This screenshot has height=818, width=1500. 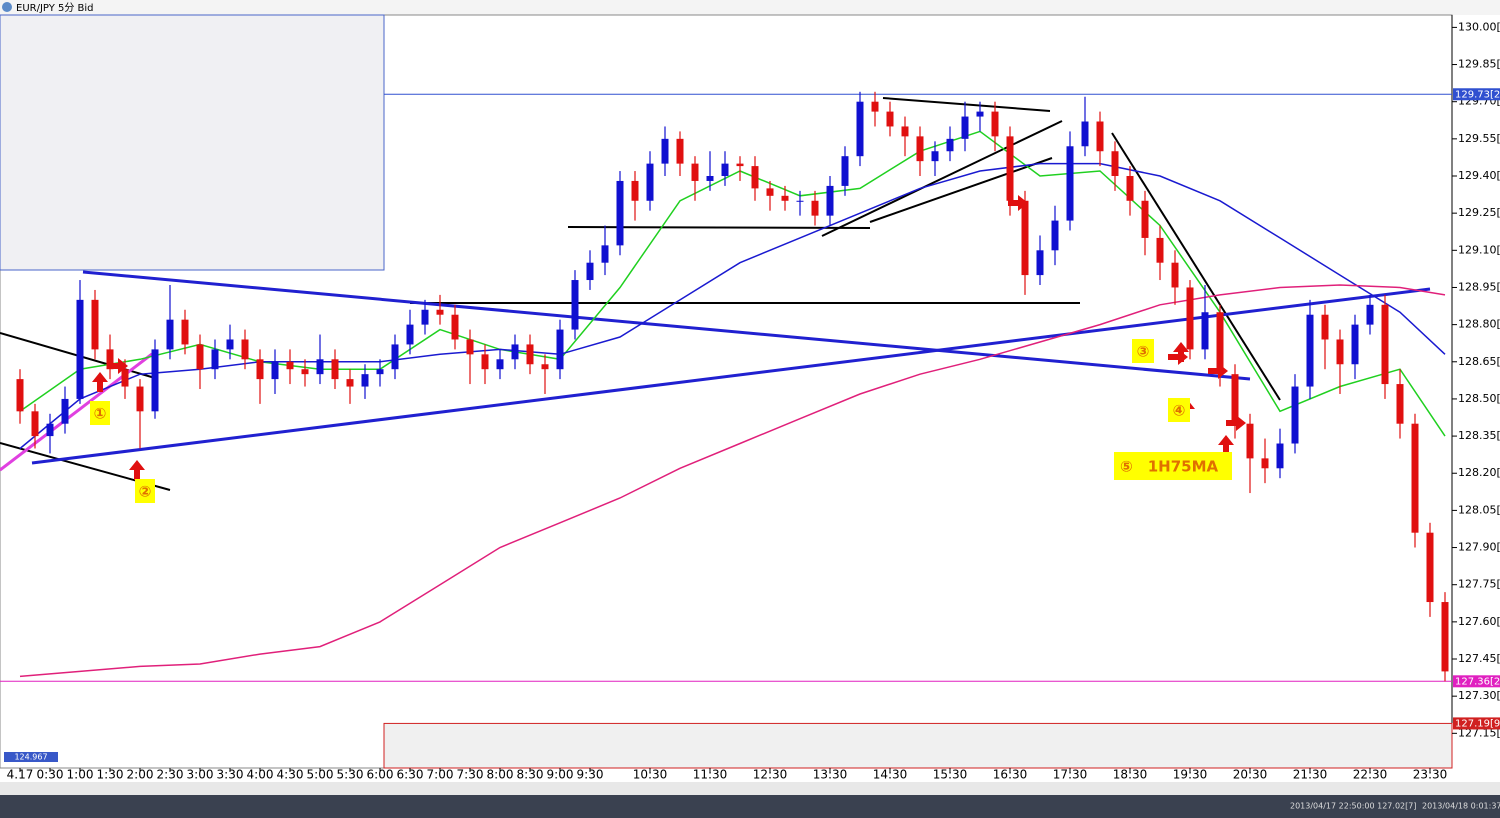 What do you see at coordinates (1479, 26) in the screenshot?
I see `y-tick-label: 130.00[0` at bounding box center [1479, 26].